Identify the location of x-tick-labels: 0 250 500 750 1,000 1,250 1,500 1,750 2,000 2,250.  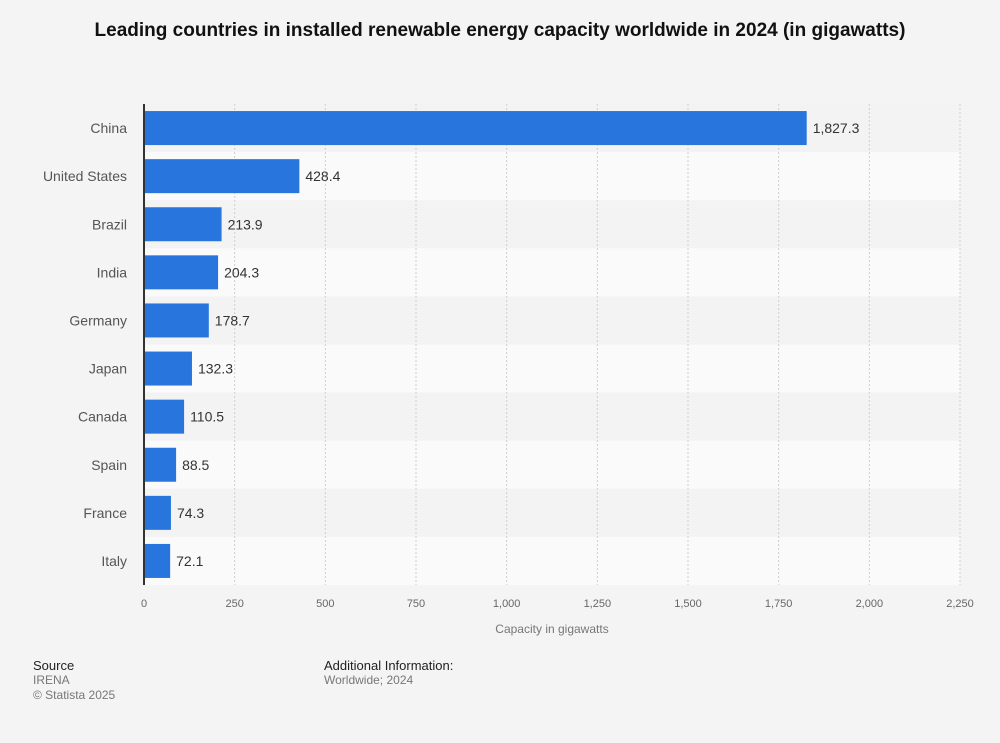
(557, 604).